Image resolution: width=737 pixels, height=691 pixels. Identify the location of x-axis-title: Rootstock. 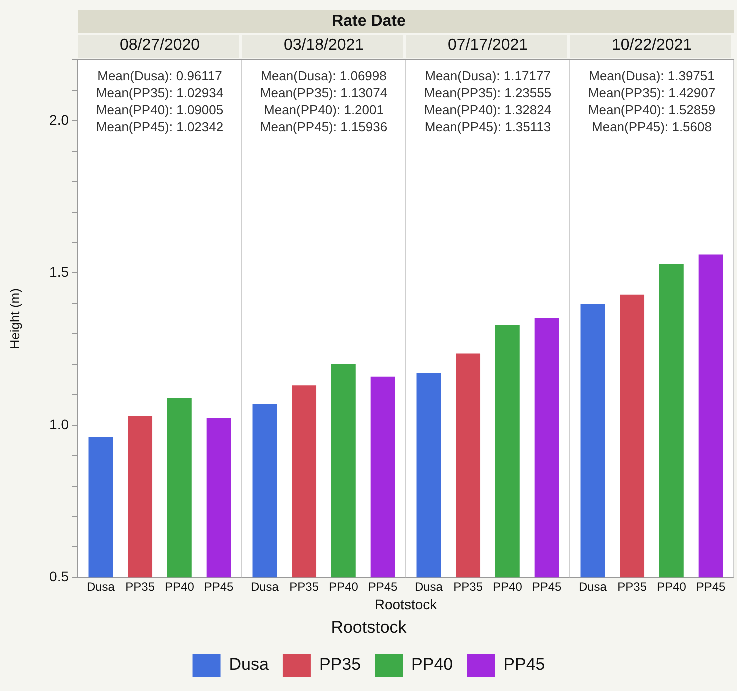
(406, 604).